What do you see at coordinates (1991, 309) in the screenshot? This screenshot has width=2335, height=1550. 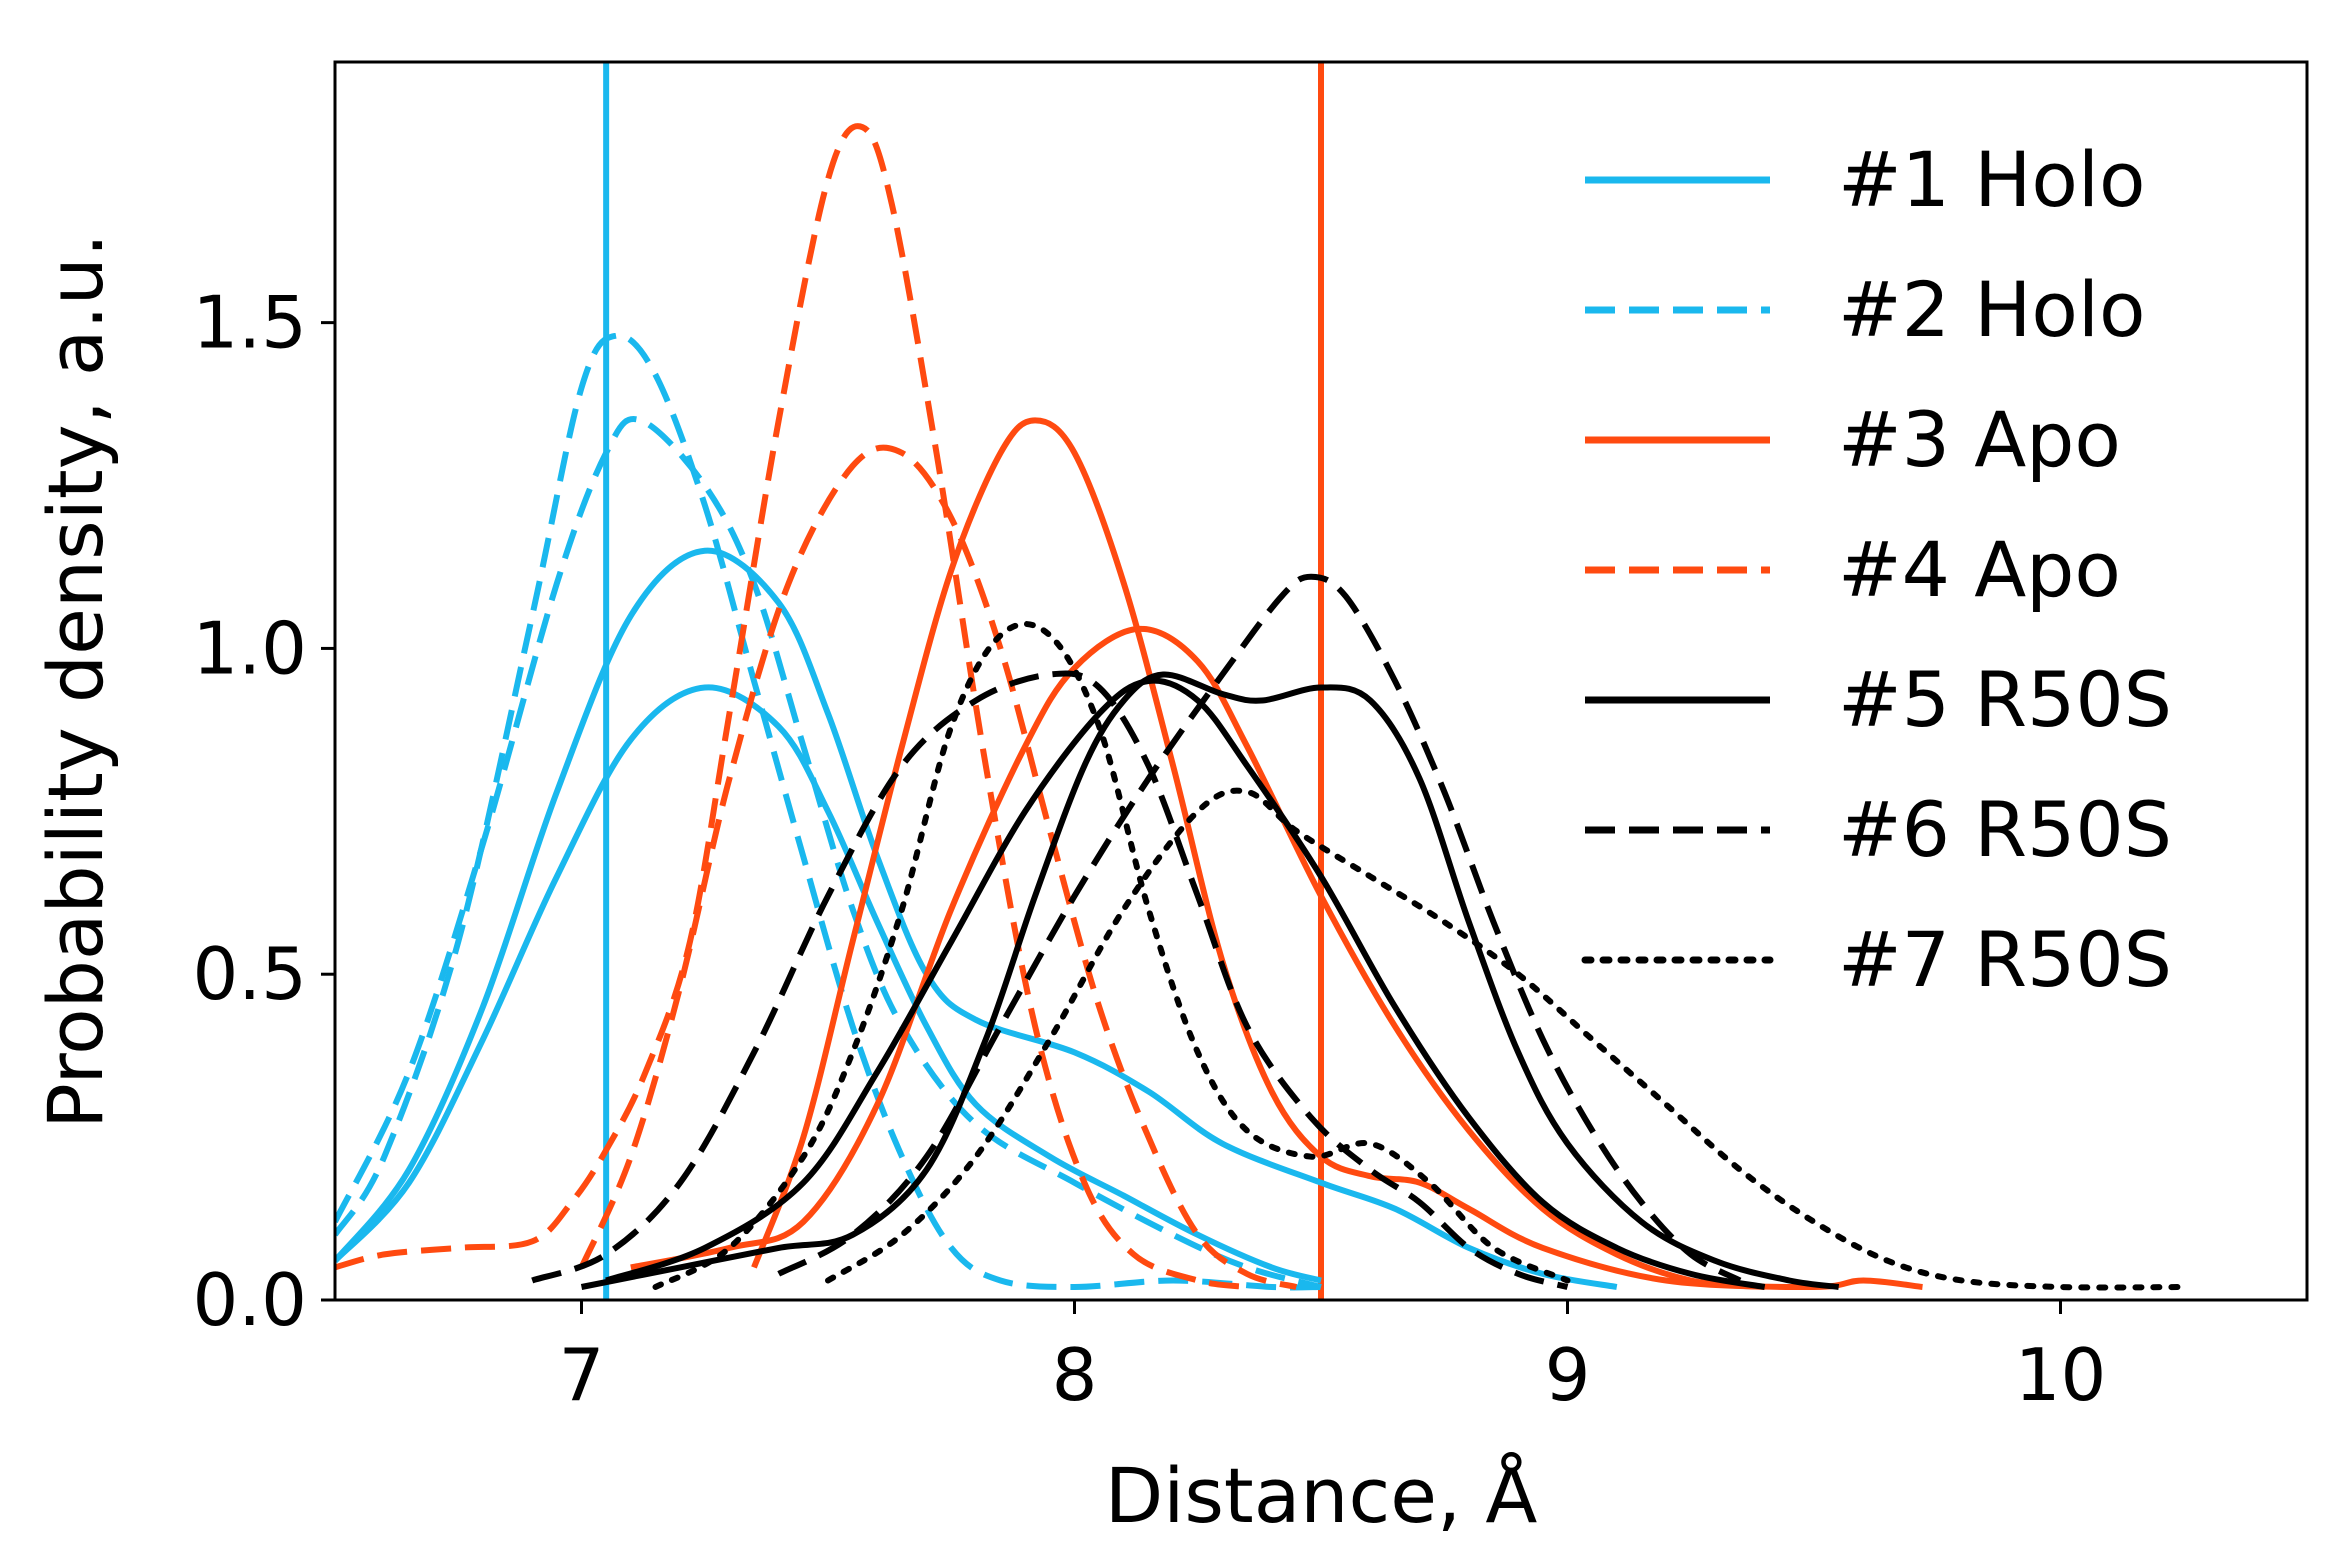 I see `legend-label: #2 Holo` at bounding box center [1991, 309].